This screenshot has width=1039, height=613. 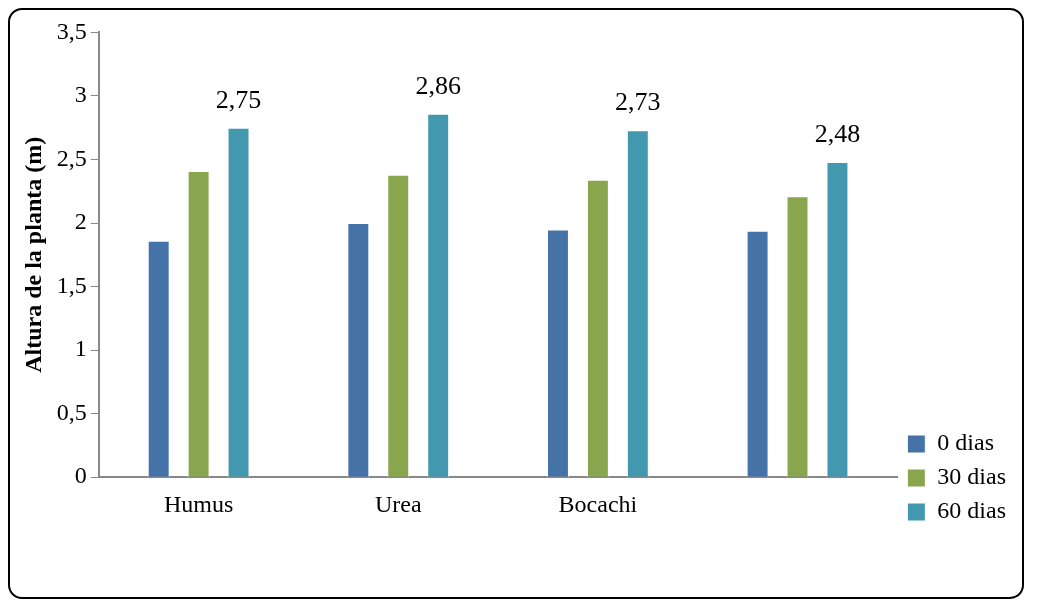 What do you see at coordinates (972, 510) in the screenshot?
I see `legend-label: 60 dias` at bounding box center [972, 510].